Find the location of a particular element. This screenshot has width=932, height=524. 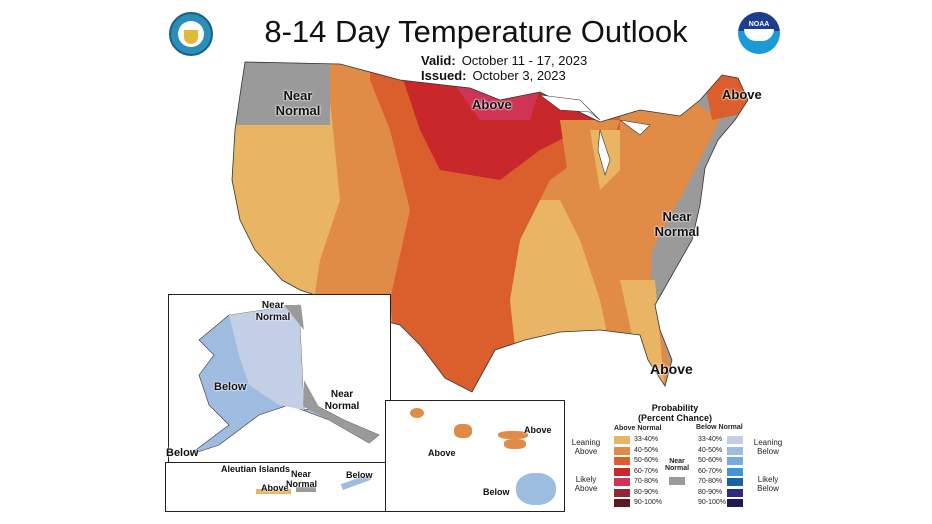

hawaii-inset: Above Above Below is located at coordinates (475, 456).